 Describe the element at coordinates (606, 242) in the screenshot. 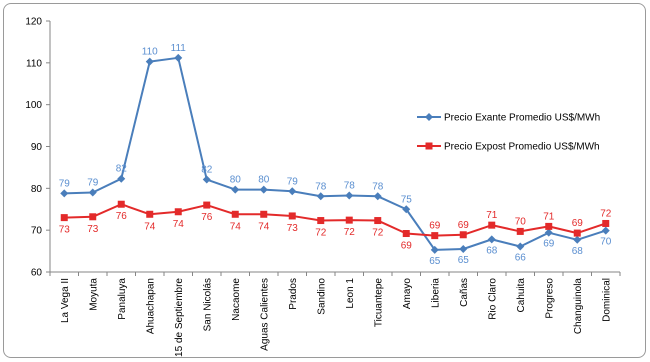

I see `exante-data-label: 70` at that location.